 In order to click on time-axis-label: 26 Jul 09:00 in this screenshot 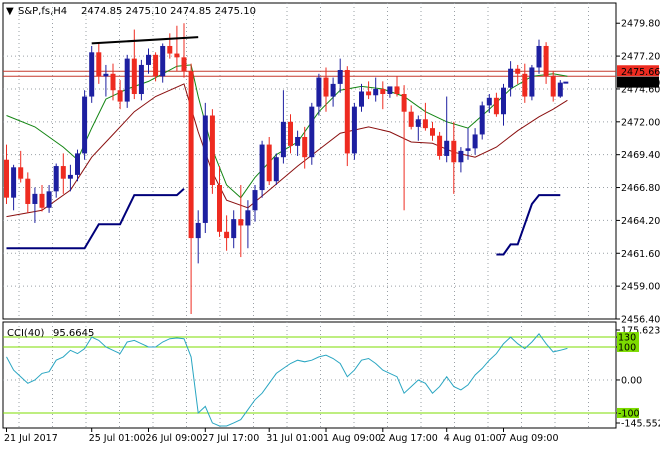, I will do `click(174, 438)`.